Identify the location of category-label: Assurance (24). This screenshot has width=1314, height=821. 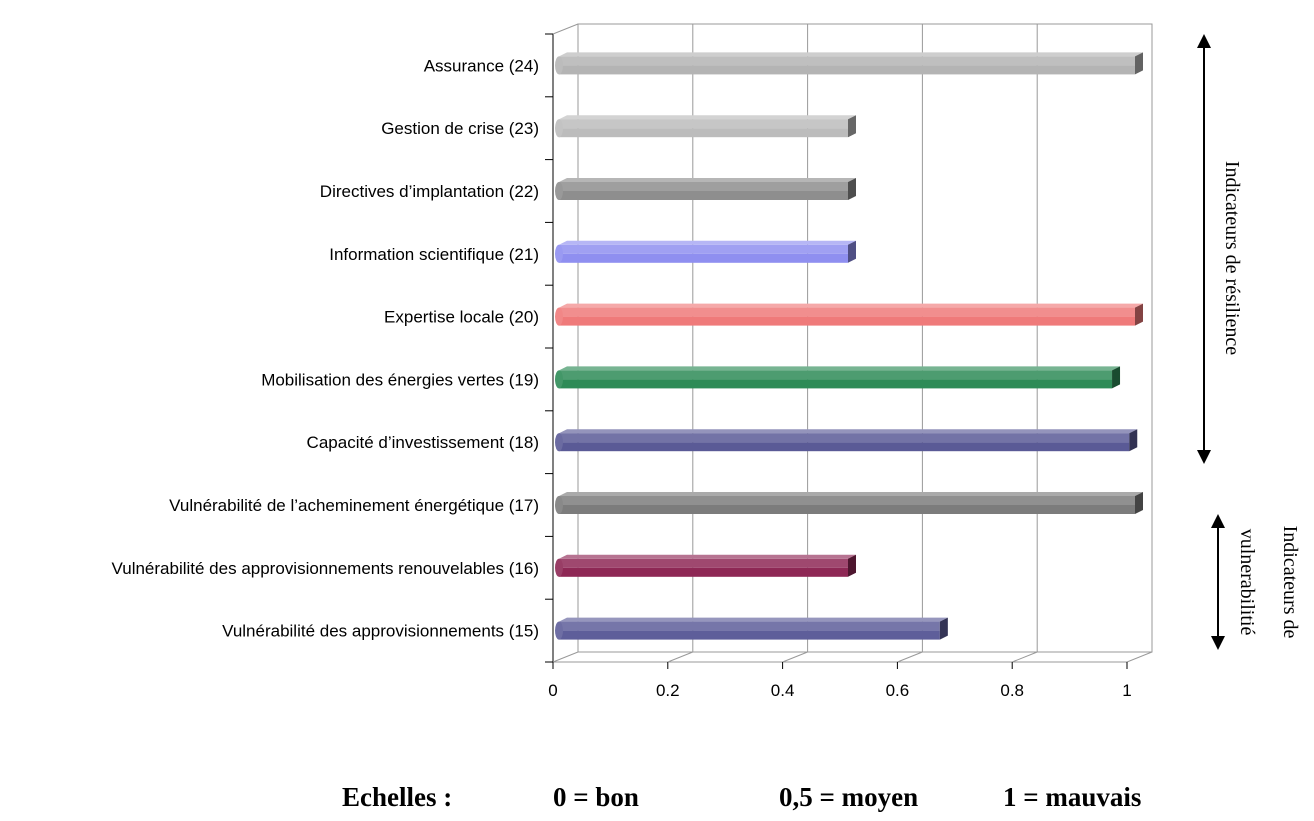
(481, 65).